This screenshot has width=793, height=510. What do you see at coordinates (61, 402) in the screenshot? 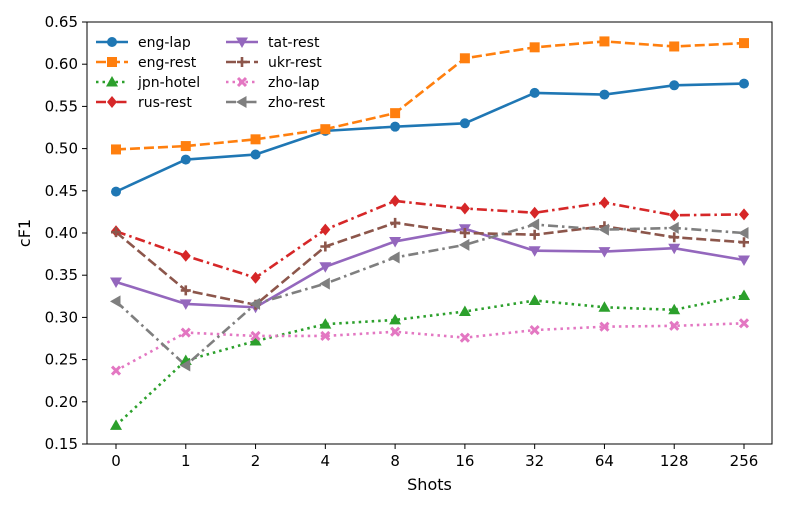
I see `y-tick-label: 0.20` at bounding box center [61, 402].